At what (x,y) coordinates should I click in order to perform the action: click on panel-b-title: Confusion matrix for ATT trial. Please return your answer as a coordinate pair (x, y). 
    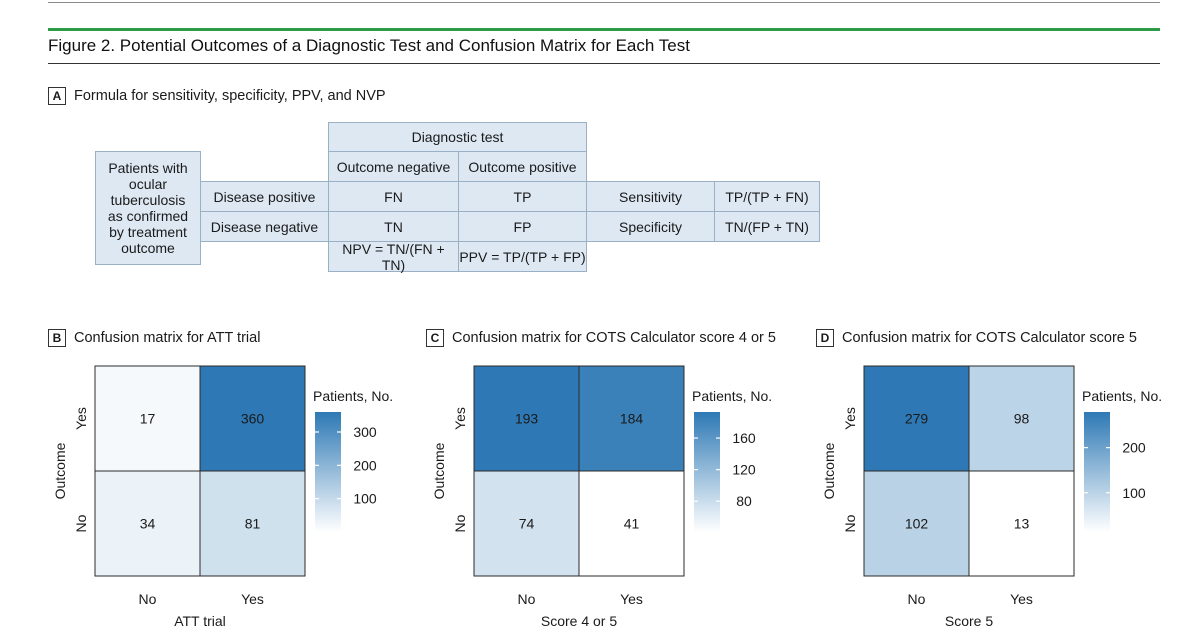
    Looking at the image, I should click on (167, 338).